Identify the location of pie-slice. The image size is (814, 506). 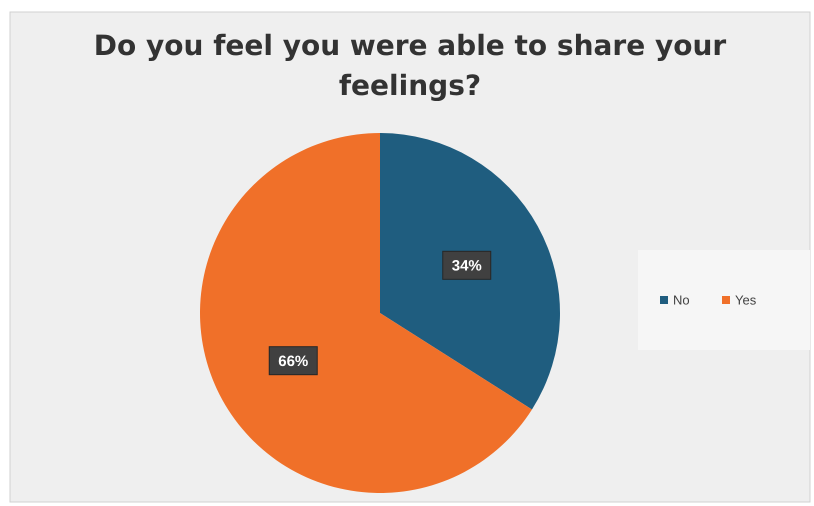
(470, 271).